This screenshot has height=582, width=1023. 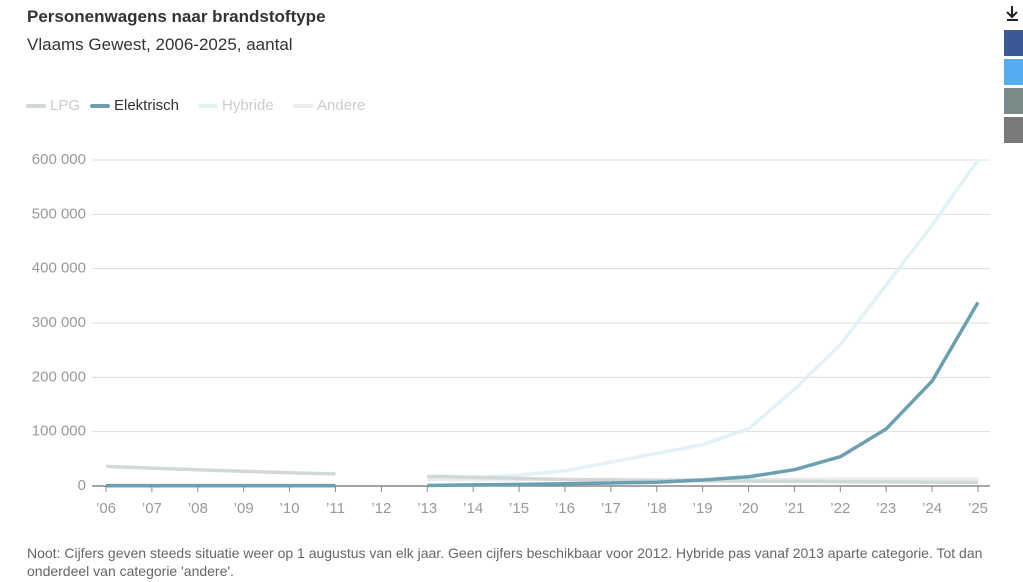 What do you see at coordinates (473, 508) in the screenshot?
I see `x-tick-label: ’14` at bounding box center [473, 508].